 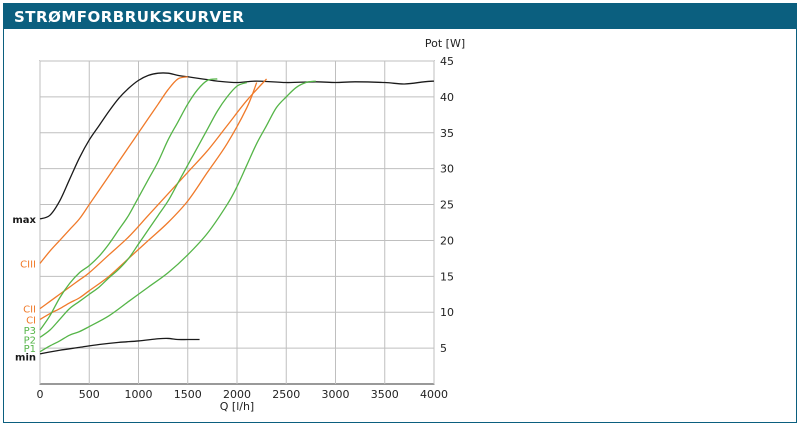 I want to click on y-tick-label: 35, so click(x=447, y=133).